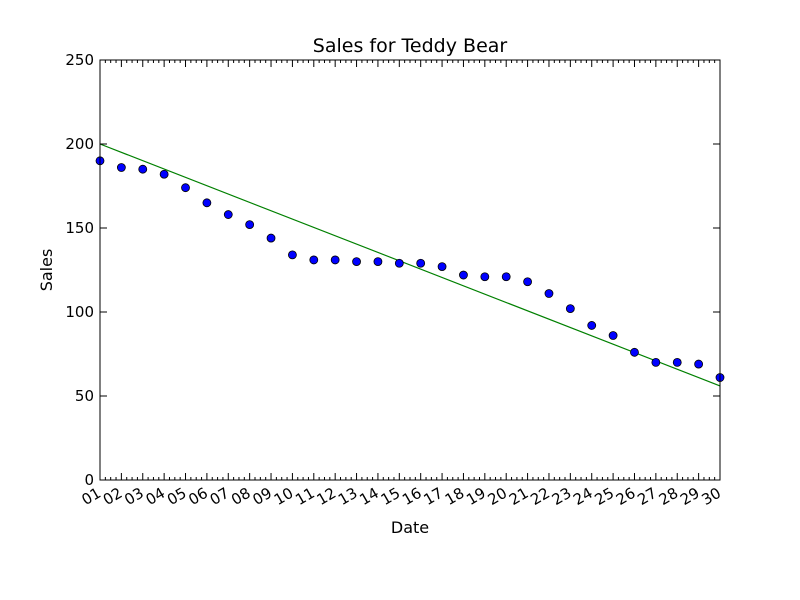 This screenshot has width=800, height=600. I want to click on x-axis-label: Date, so click(410, 527).